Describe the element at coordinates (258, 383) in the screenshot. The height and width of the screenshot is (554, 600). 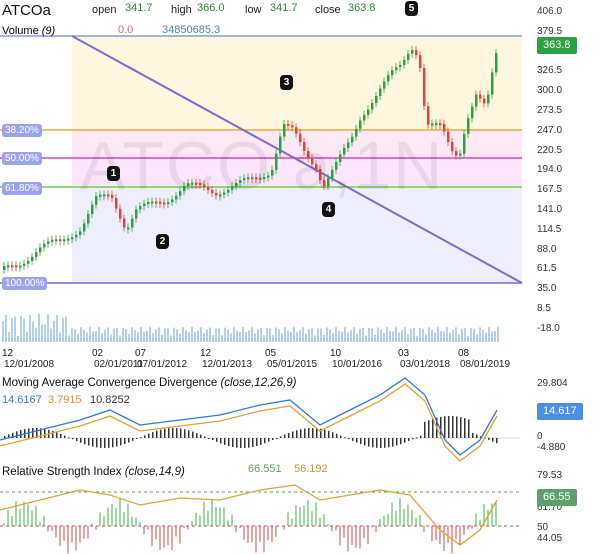
I see `macd-params: (close,12,26,9)` at that location.